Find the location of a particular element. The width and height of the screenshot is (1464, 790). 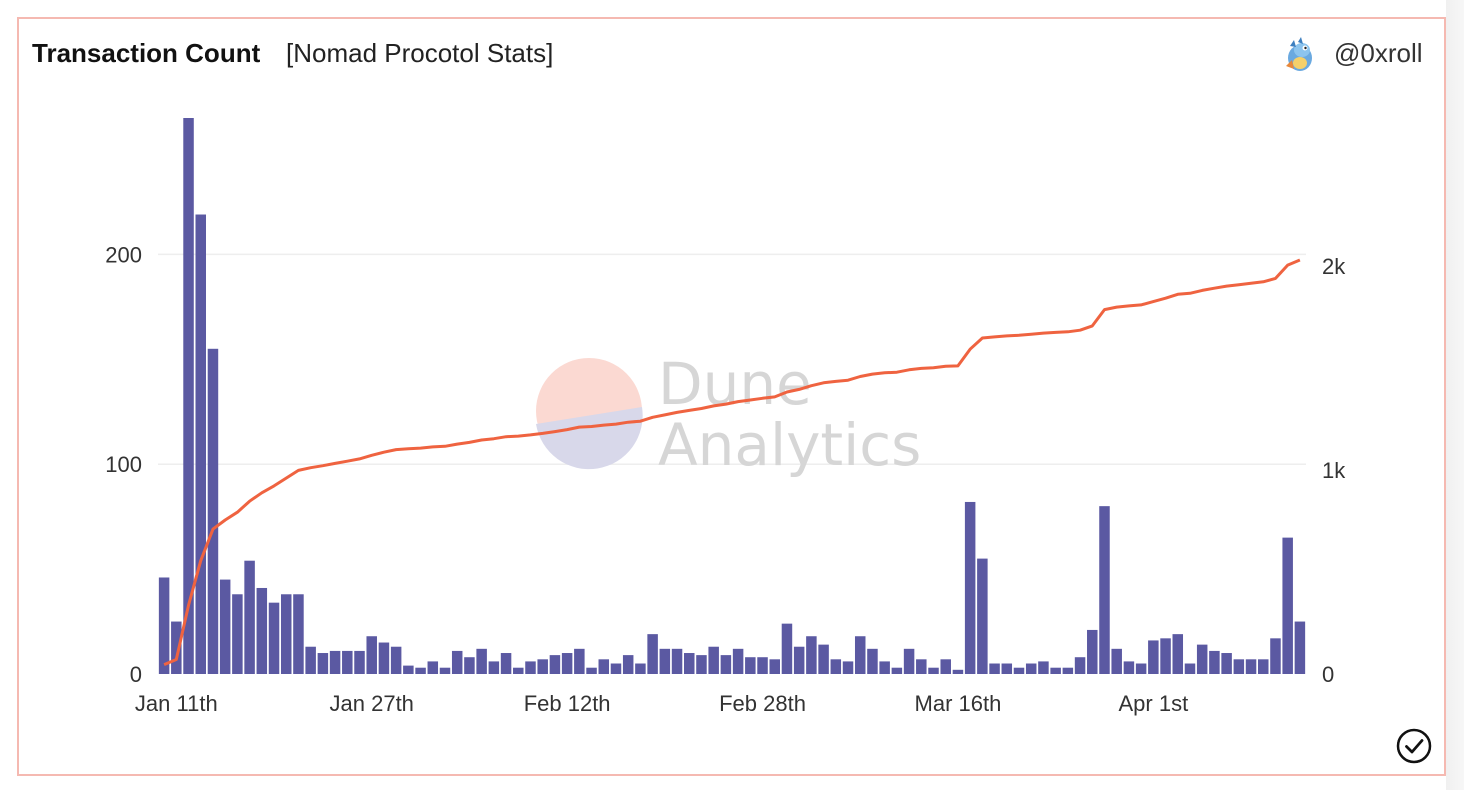

right-tick-label: 0 is located at coordinates (1328, 674).